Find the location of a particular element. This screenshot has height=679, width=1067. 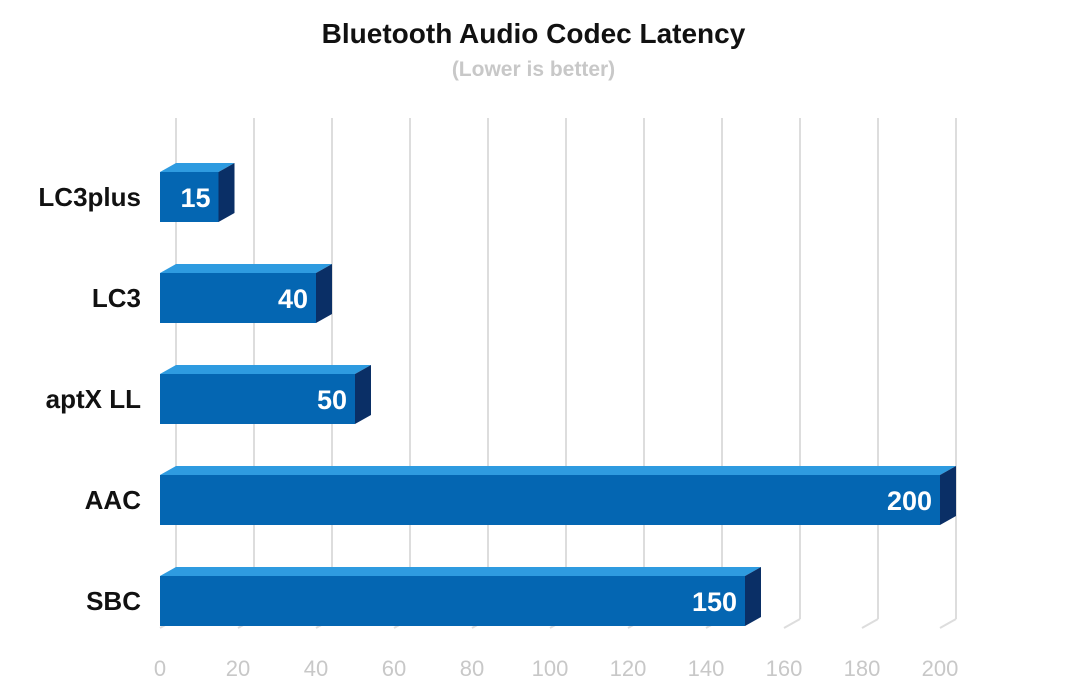

x-tick-label: 40 is located at coordinates (316, 667).